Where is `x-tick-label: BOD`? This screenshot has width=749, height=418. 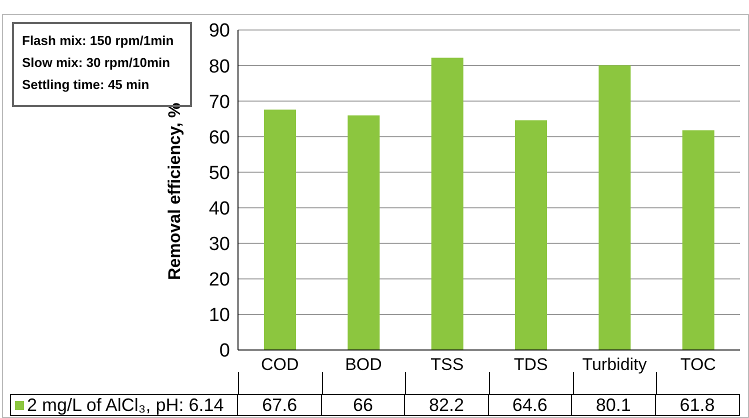 x-tick-label: BOD is located at coordinates (363, 364).